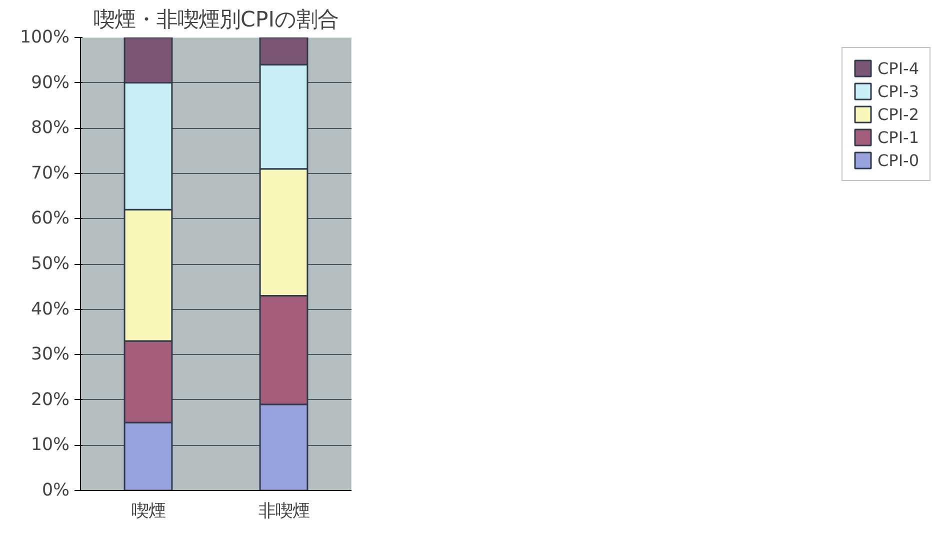 The width and height of the screenshot is (949, 559). Describe the element at coordinates (45, 38) in the screenshot. I see `y-tick-label: 100%` at that location.